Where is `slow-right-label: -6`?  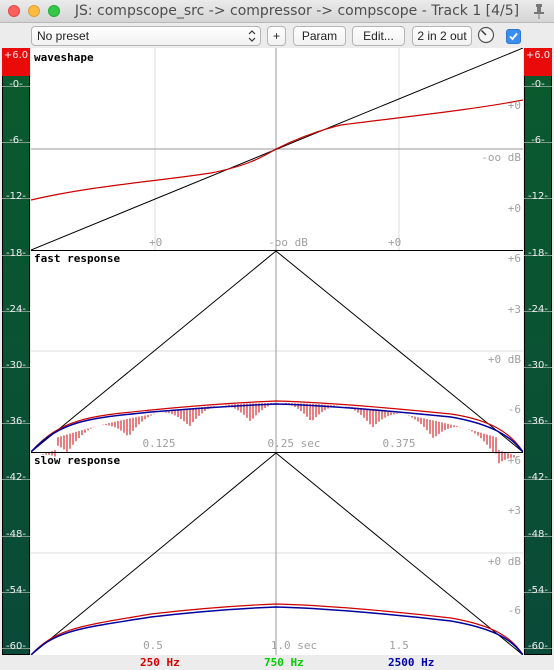 slow-right-label: -6 is located at coordinates (514, 610).